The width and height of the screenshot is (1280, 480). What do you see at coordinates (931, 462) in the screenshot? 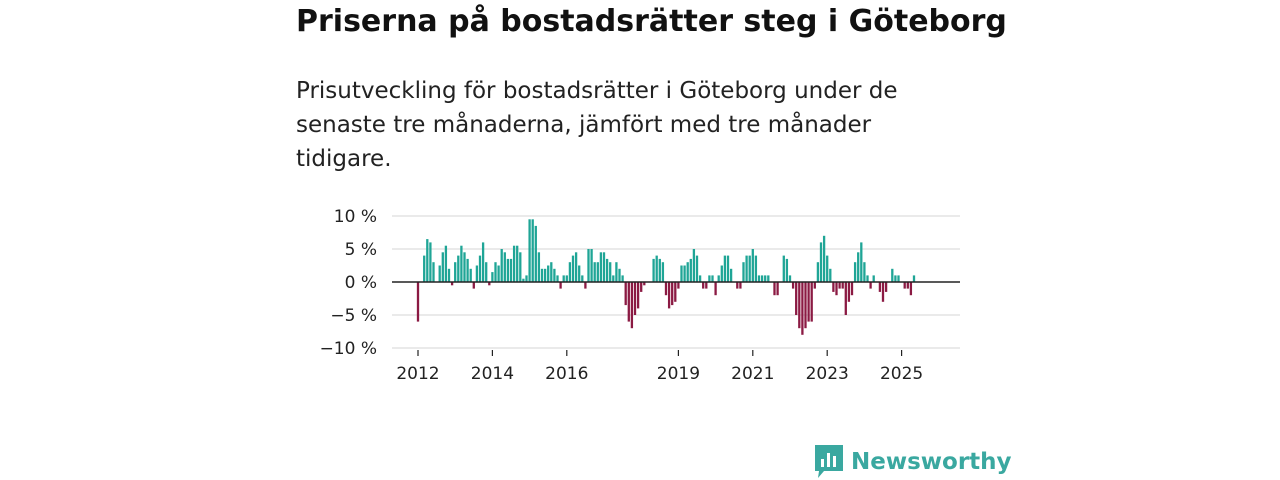
I see `brand-name: Newsworthy` at bounding box center [931, 462].